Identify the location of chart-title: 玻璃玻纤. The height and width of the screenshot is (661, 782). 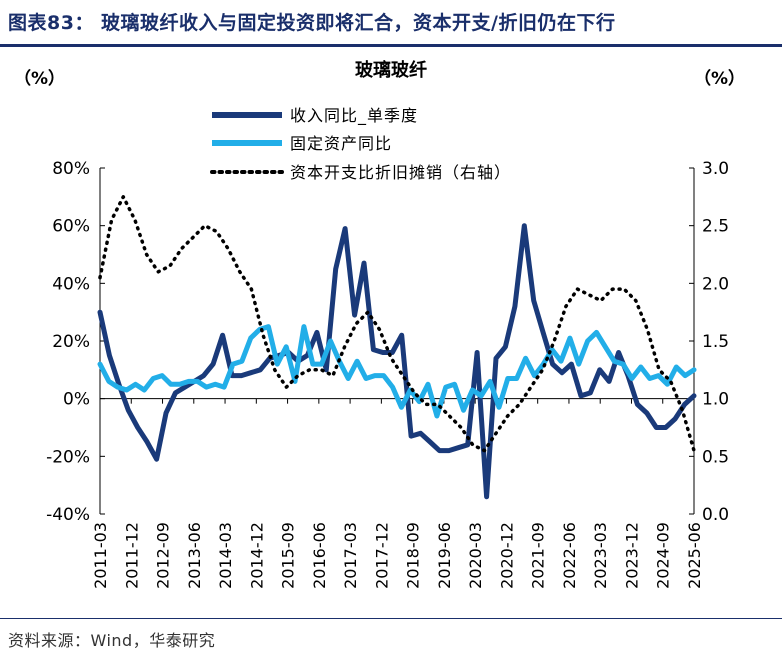
(391, 70).